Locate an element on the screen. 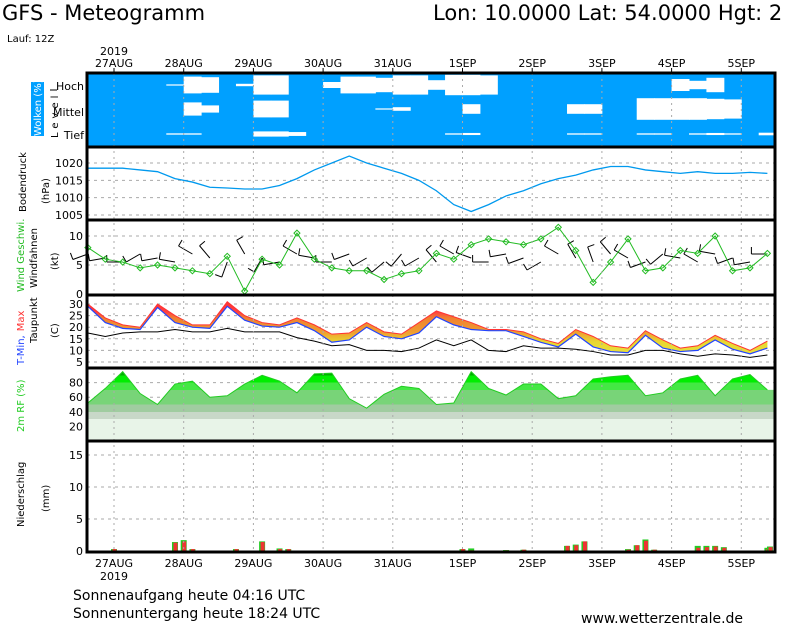 The width and height of the screenshot is (800, 625). date-label-top: 1SEP is located at coordinates (463, 63).